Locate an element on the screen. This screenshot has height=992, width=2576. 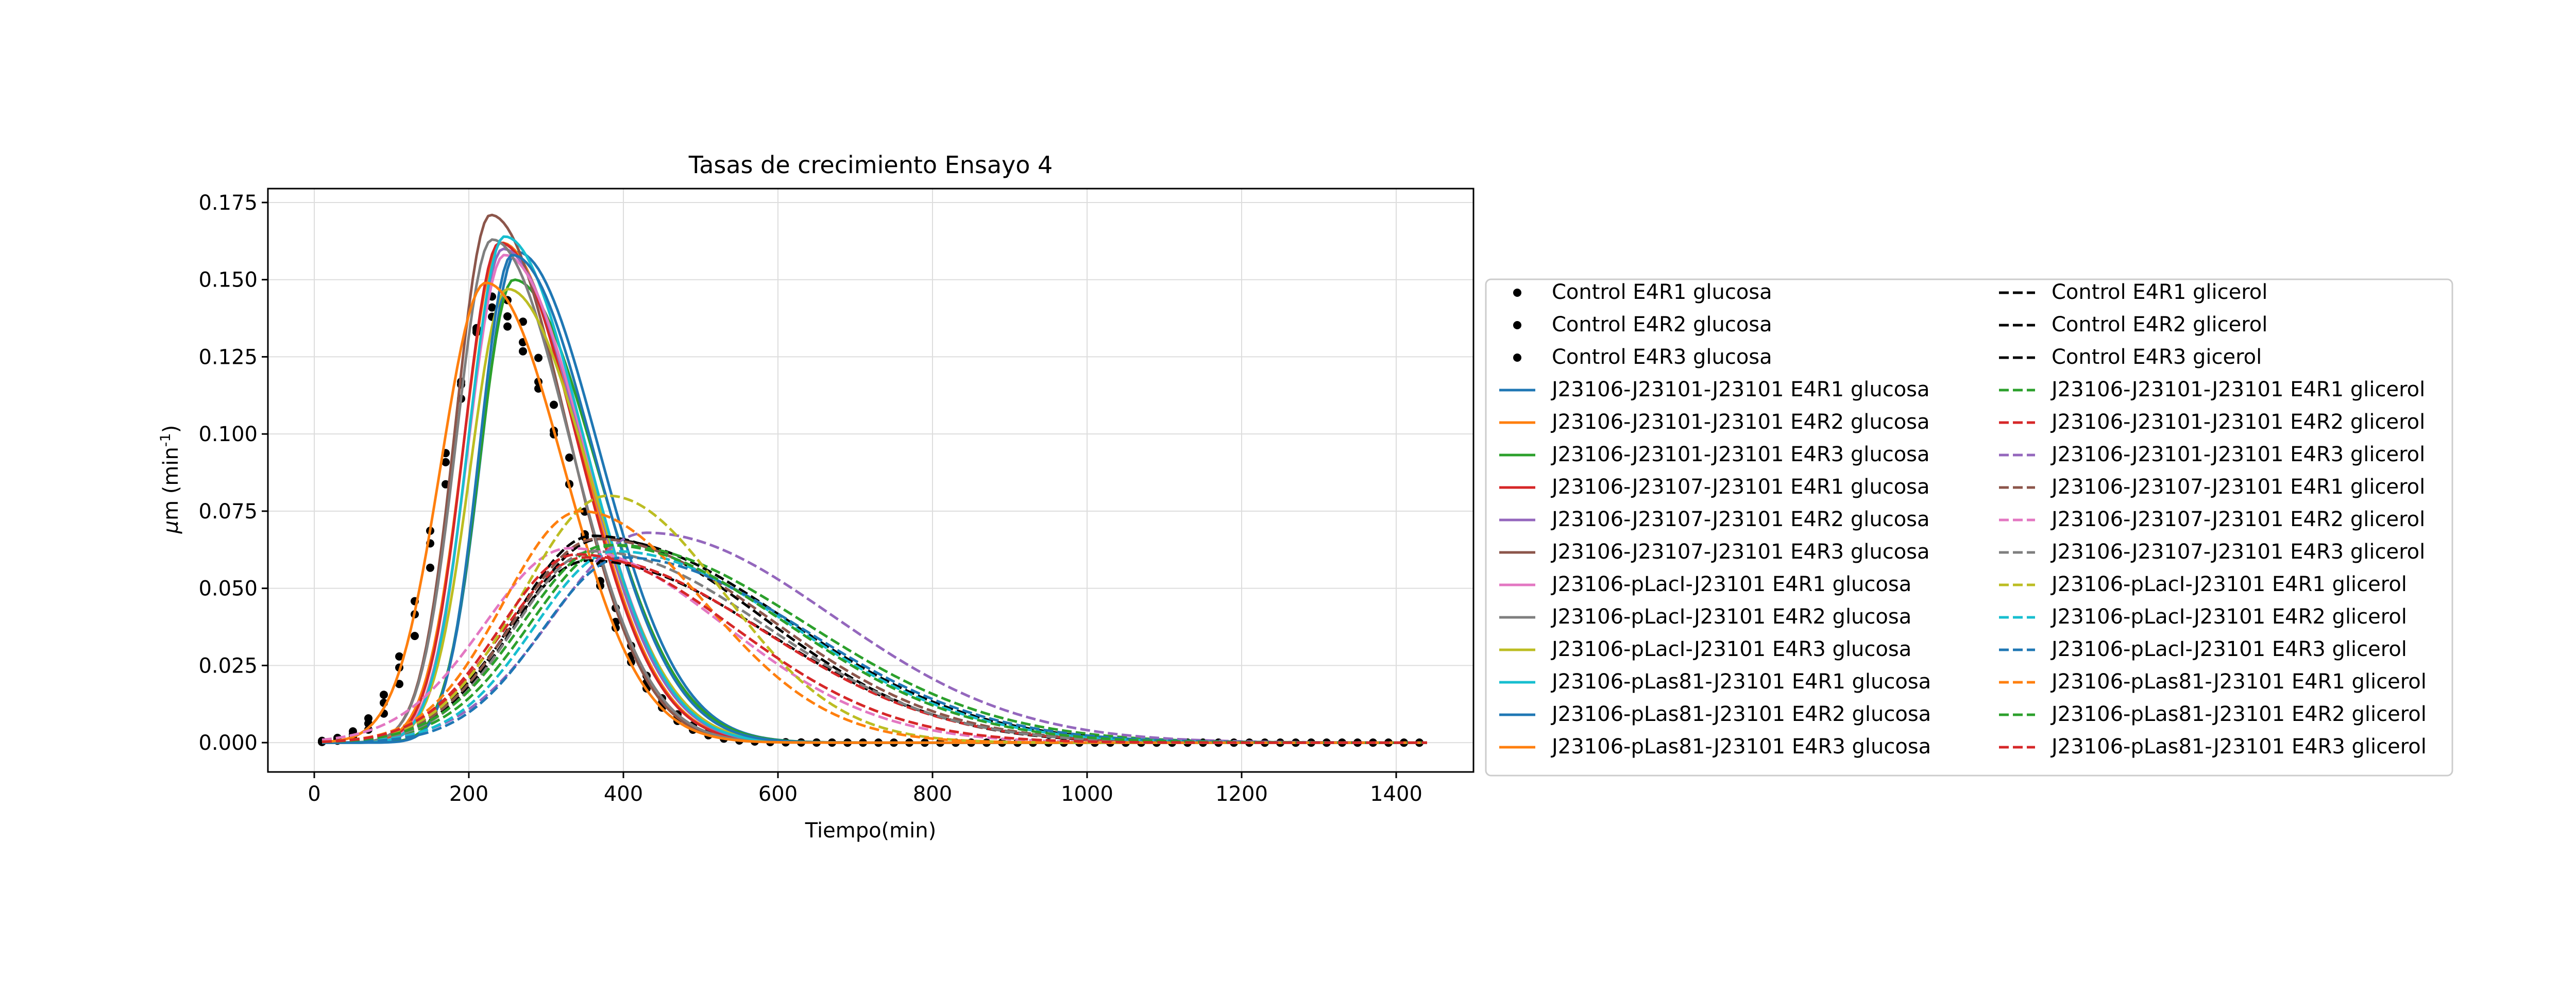
legend-entry: Control E4R1 glucosa is located at coordinates (1642, 292).